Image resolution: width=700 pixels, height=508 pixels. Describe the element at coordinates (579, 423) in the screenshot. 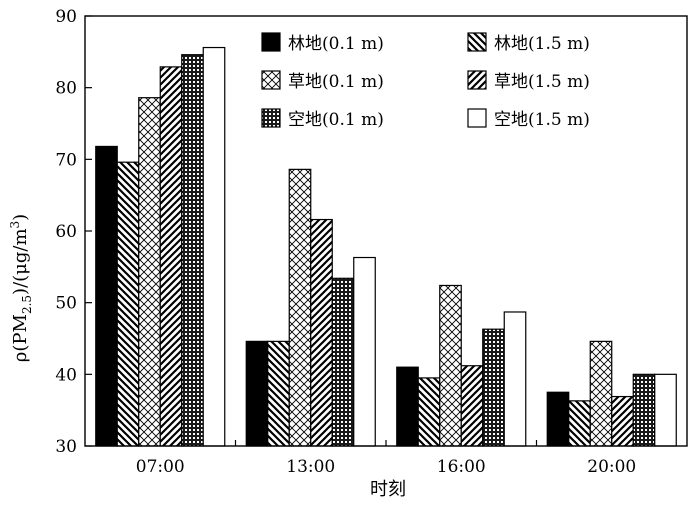

I see `bar-2-2000` at that location.